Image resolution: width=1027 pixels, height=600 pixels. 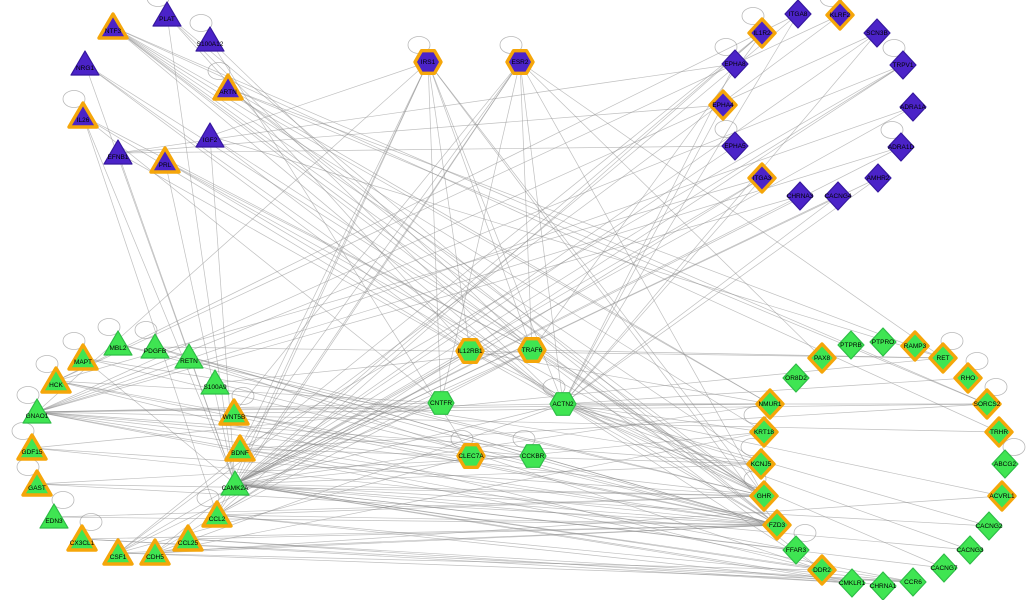 I want to click on node-IL26: IL26, so click(x=83, y=115).